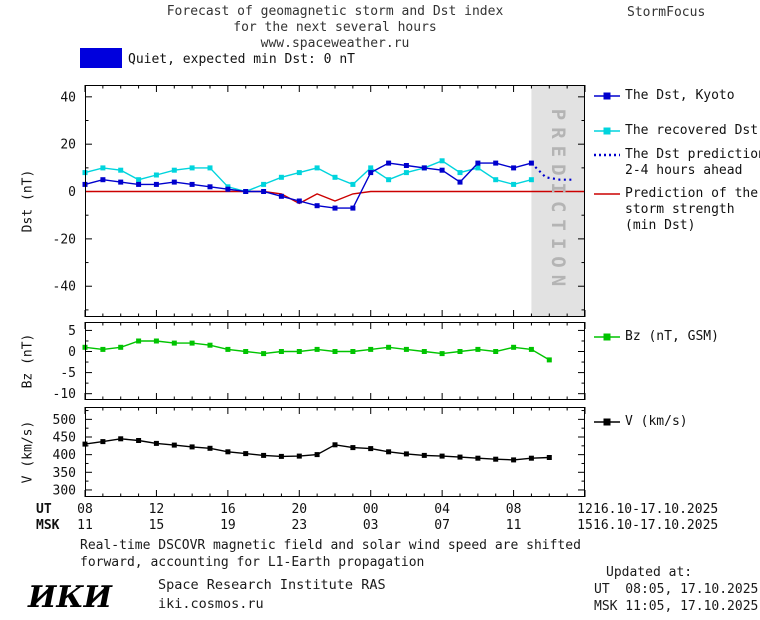 This screenshot has height=620, width=760. I want to click on bz-marker-icon, so click(607, 337).